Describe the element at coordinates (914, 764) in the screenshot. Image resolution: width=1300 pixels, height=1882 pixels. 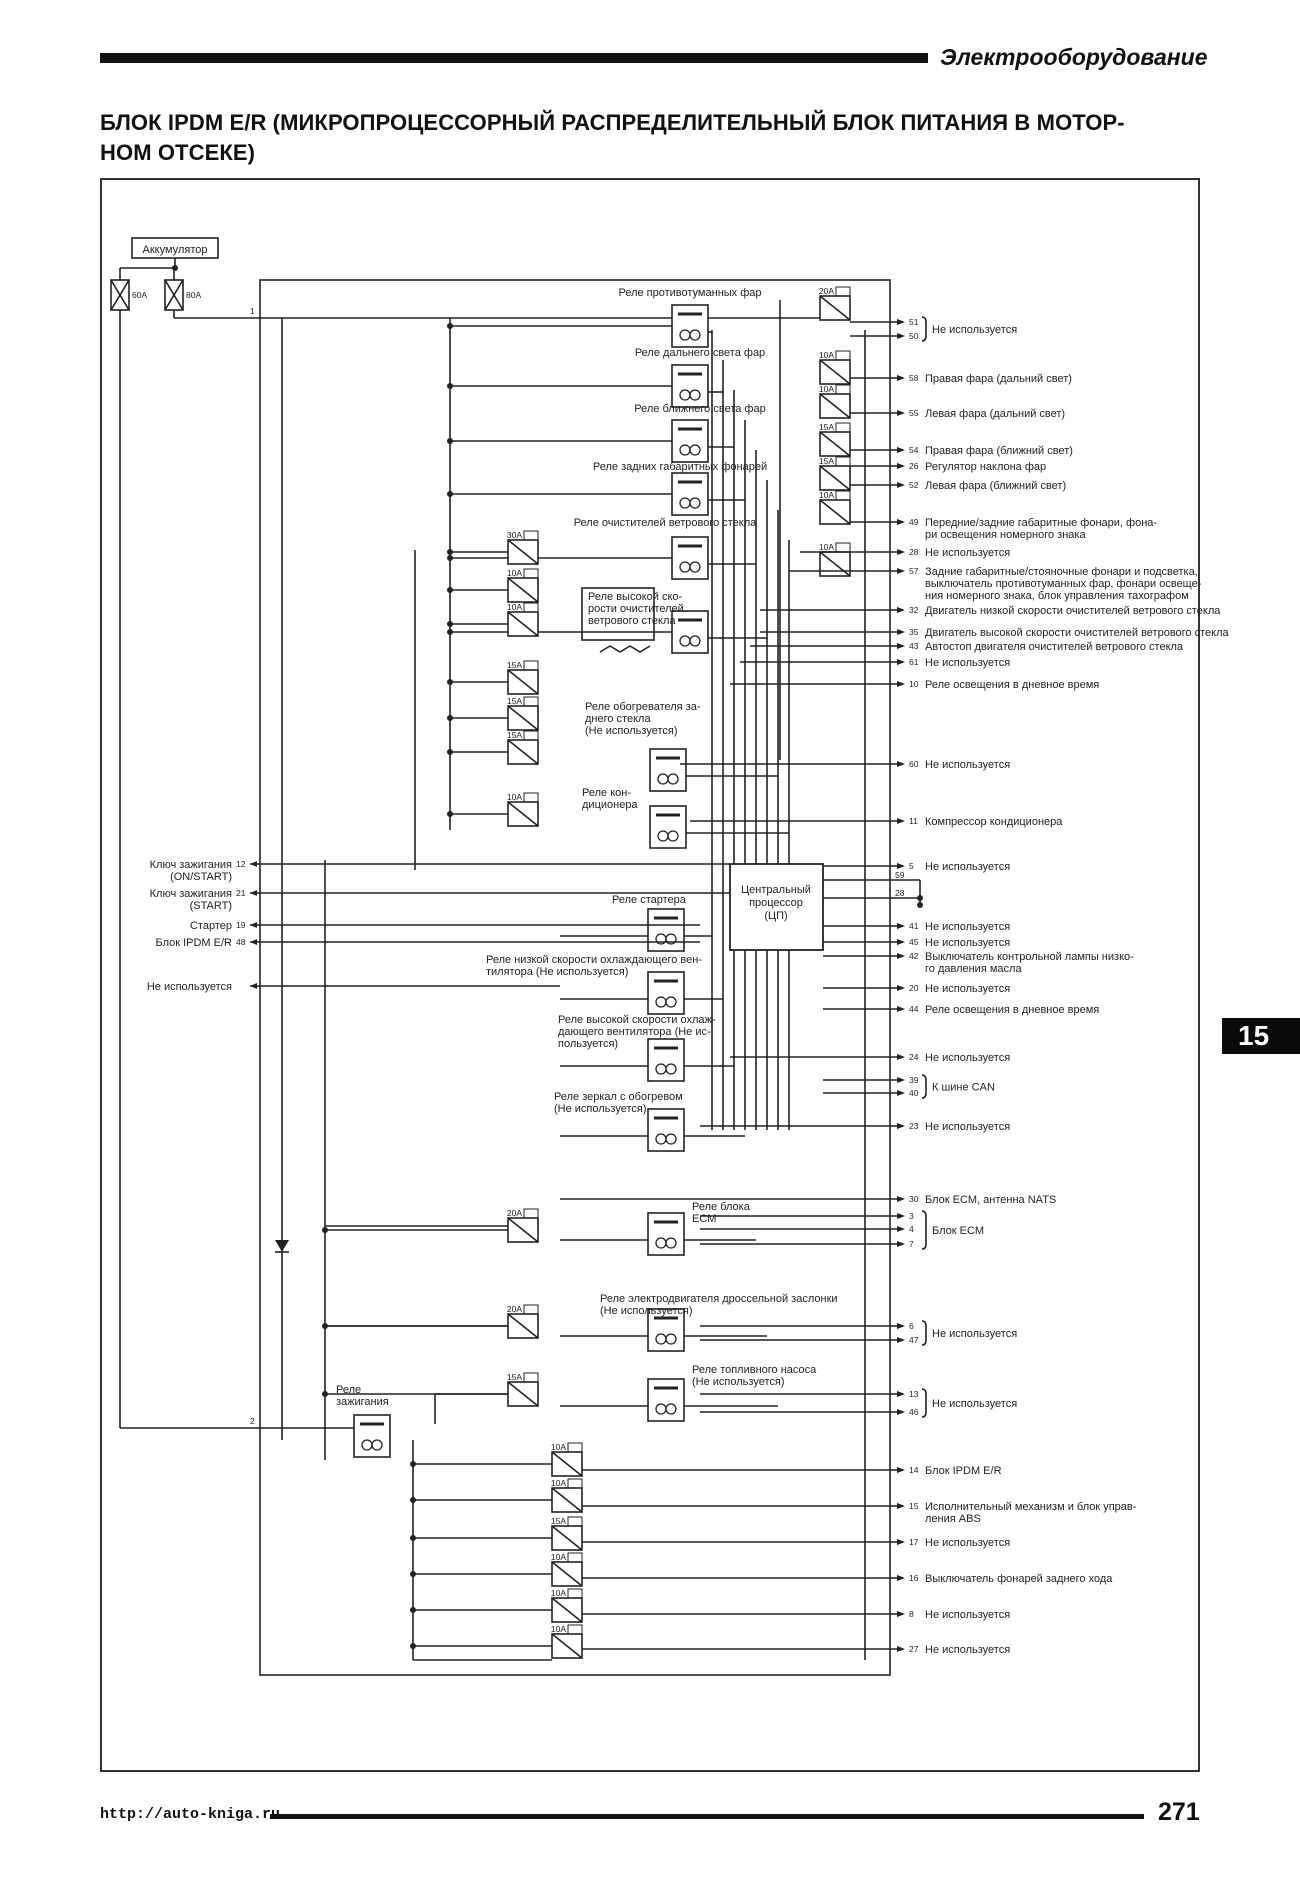
I see `output-pin: 60` at that location.